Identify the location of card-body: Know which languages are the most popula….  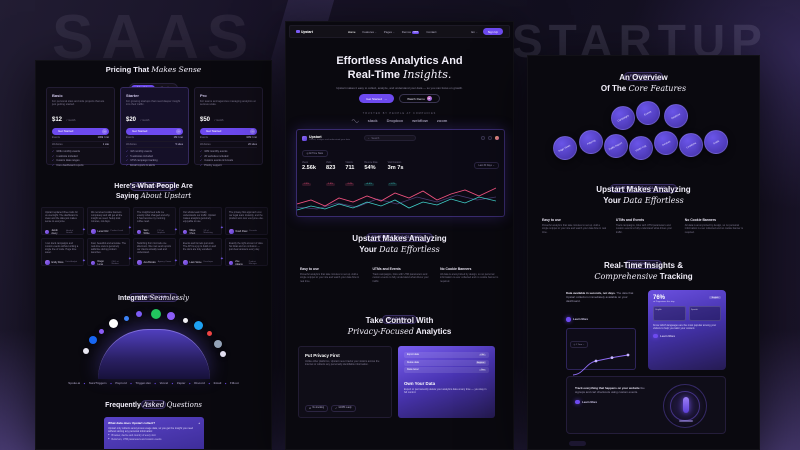
(685, 327).